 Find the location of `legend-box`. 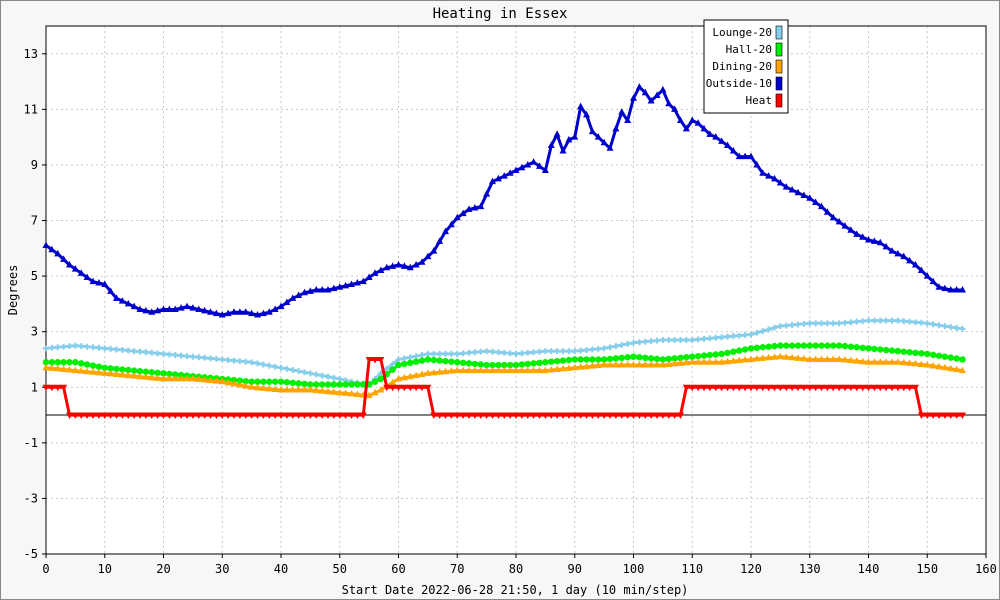

legend-box is located at coordinates (746, 66).